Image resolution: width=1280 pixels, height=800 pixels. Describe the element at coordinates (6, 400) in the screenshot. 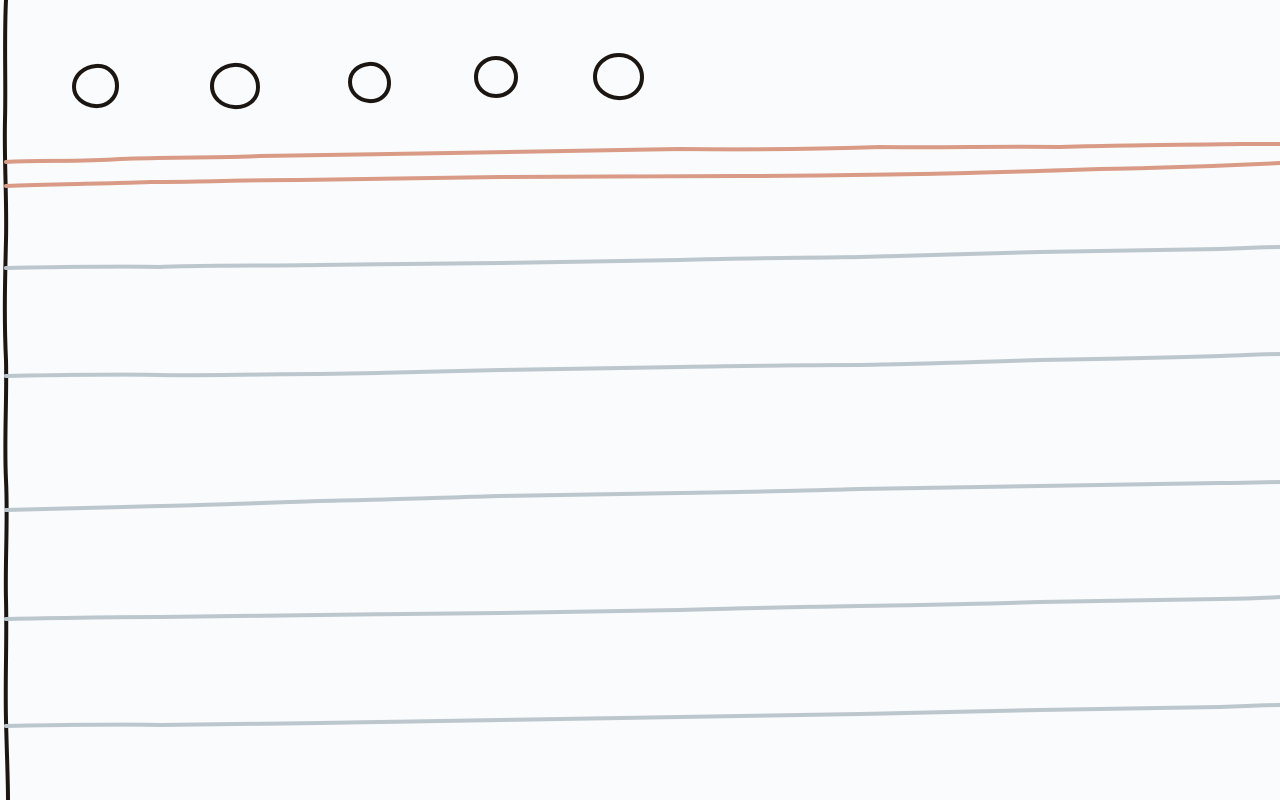

I see `binding-edge-line` at that location.